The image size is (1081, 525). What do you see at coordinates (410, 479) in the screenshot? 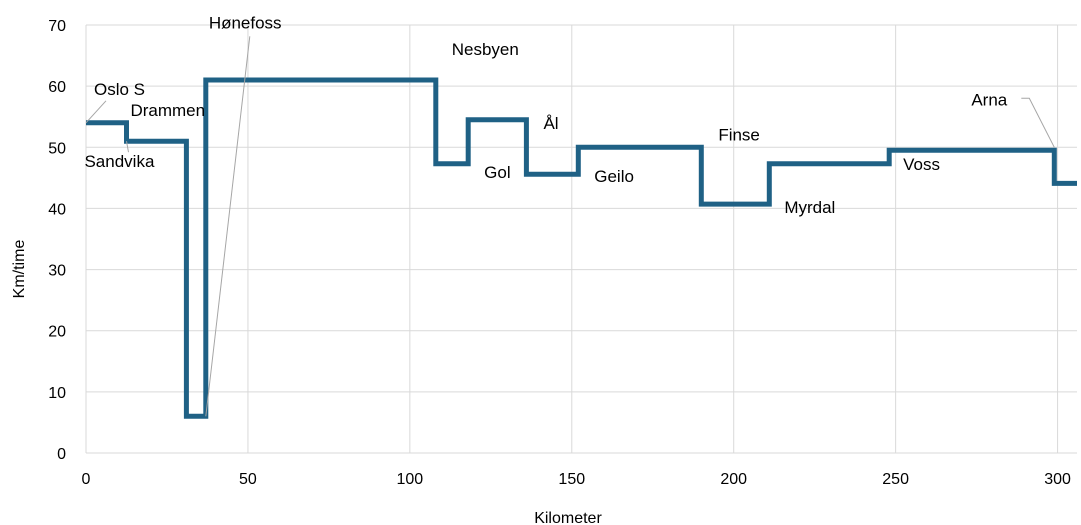
I see `x-tick-label: 100` at bounding box center [410, 479].